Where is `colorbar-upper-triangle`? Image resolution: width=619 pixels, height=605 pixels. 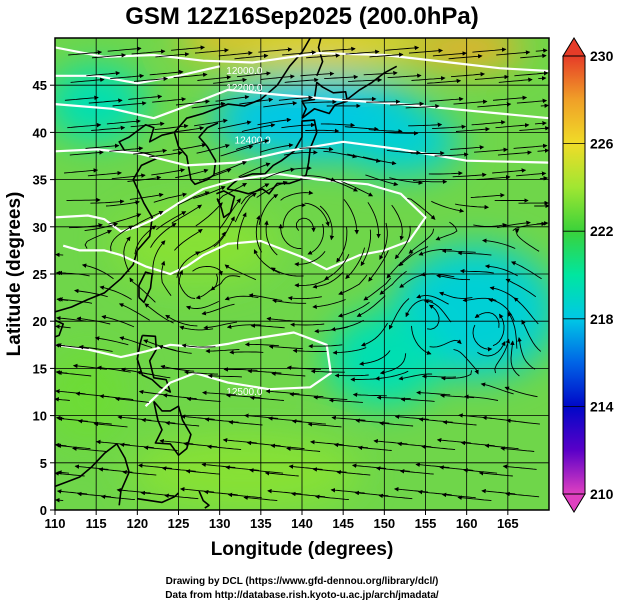
colorbar-upper-triangle is located at coordinates (574, 47).